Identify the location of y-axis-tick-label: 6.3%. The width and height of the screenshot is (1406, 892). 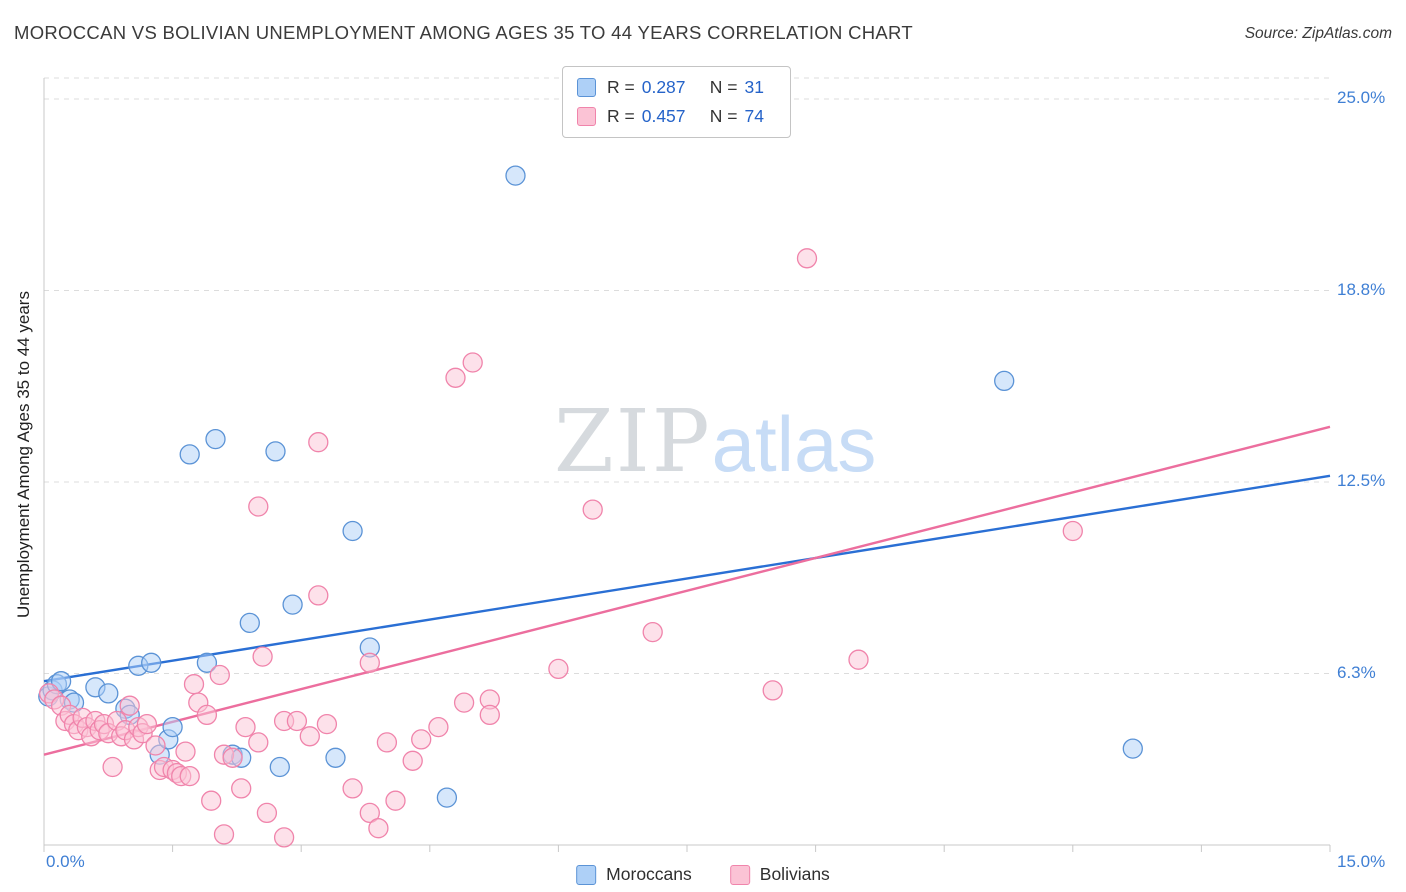
(1356, 672).